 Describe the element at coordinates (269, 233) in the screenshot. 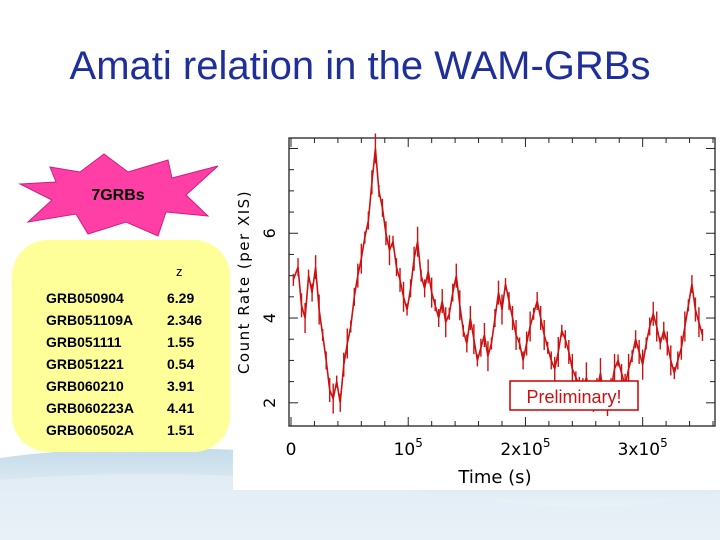

I see `y-tick-label: 6` at that location.